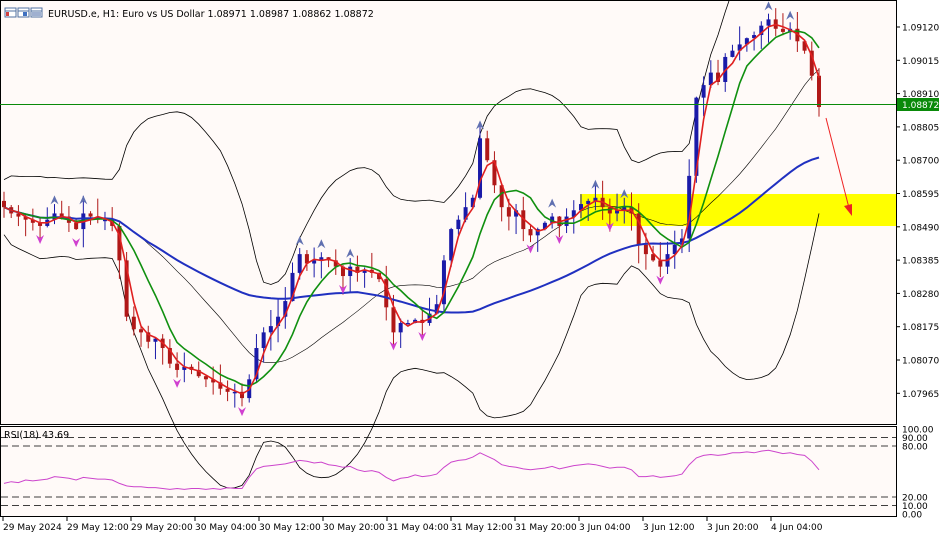 The height and width of the screenshot is (538, 950). I want to click on price-tick-label: 1.09015, so click(920, 62).